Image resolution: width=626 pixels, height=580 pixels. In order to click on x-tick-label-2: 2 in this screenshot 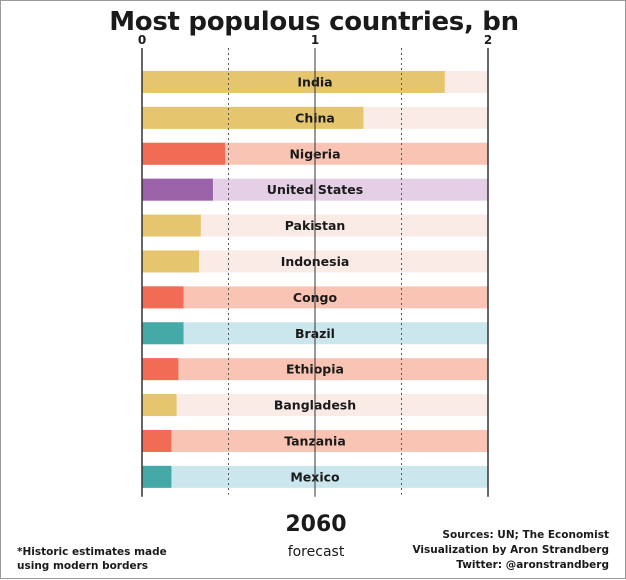, I will do `click(488, 40)`.